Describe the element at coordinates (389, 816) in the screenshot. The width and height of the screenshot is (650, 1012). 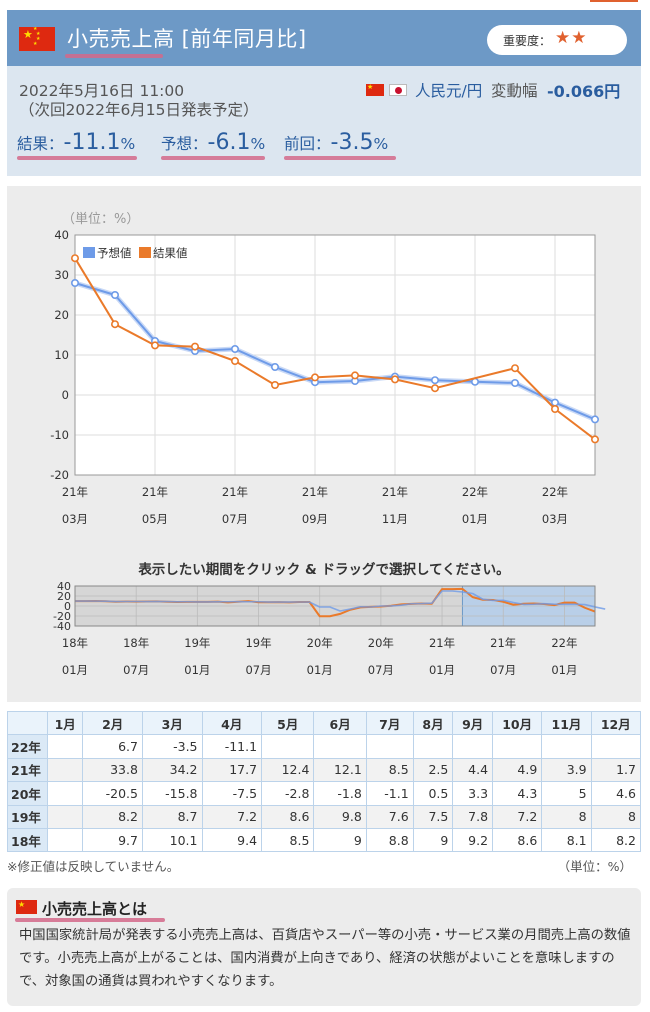
I see `table-value-cell: 7.6` at that location.